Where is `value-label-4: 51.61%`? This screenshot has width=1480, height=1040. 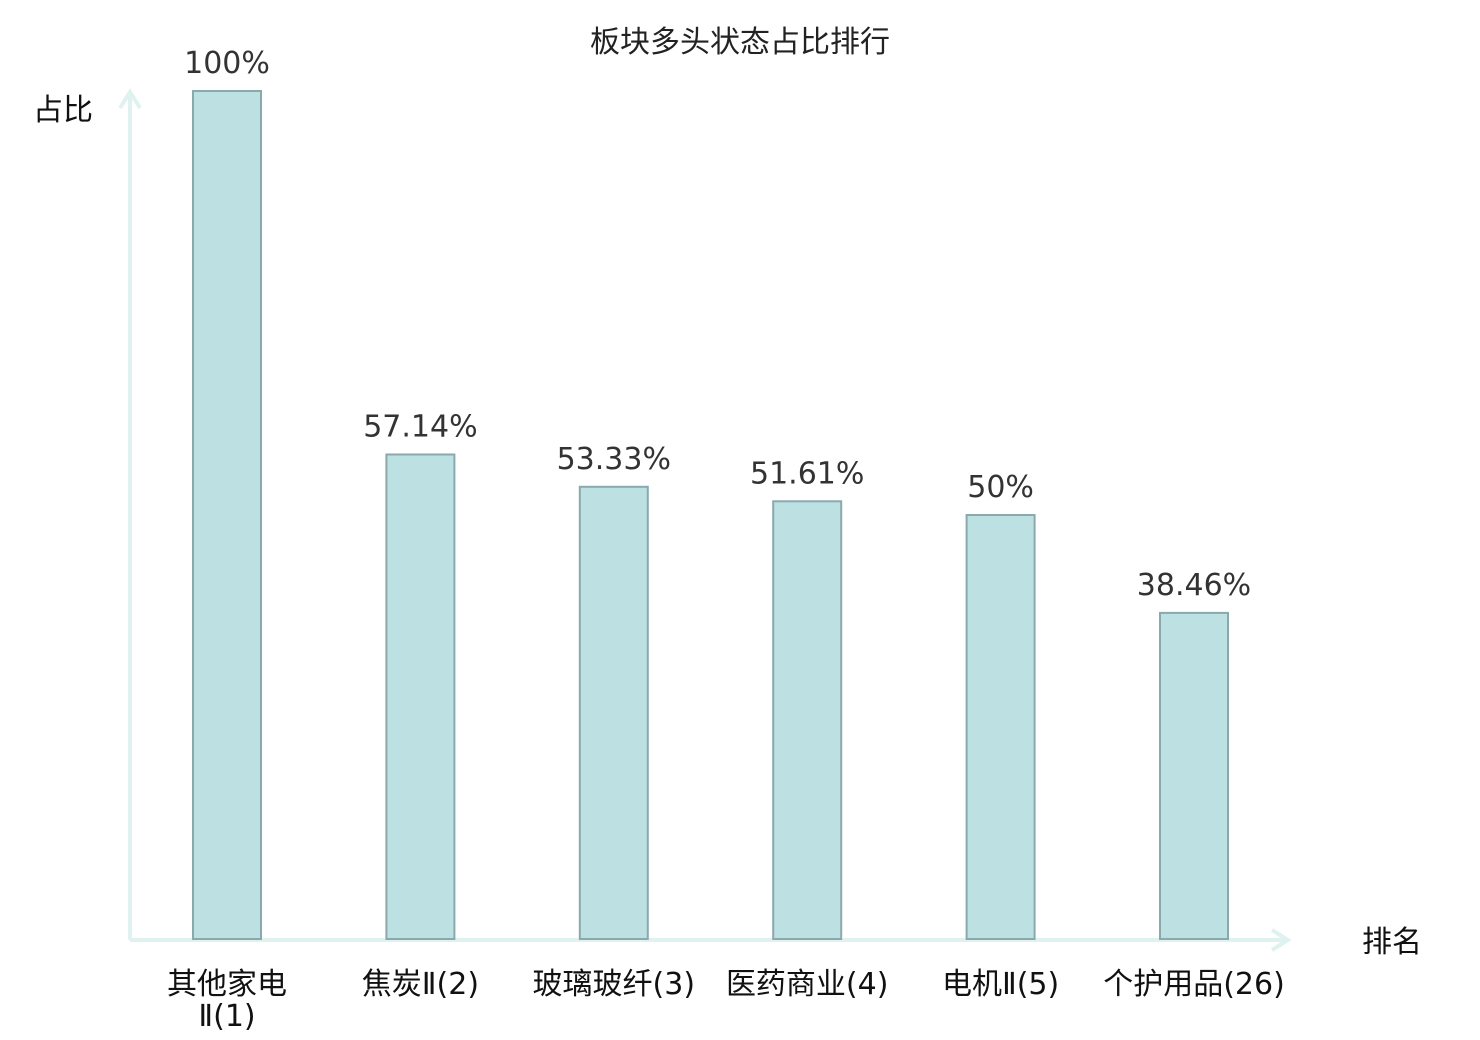 value-label-4: 51.61% is located at coordinates (807, 473).